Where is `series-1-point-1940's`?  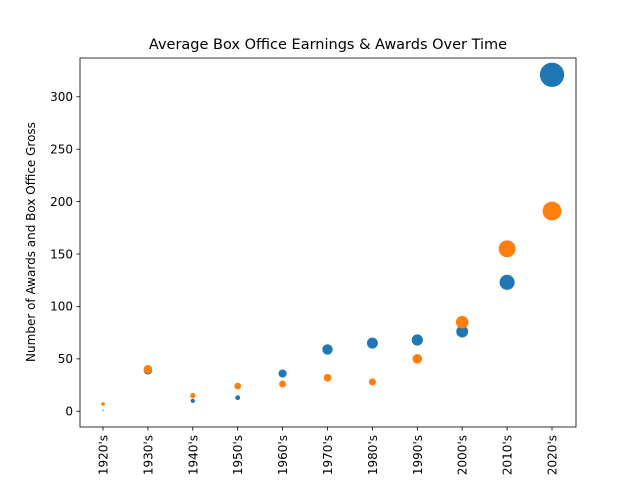
series-1-point-1940's is located at coordinates (192, 400).